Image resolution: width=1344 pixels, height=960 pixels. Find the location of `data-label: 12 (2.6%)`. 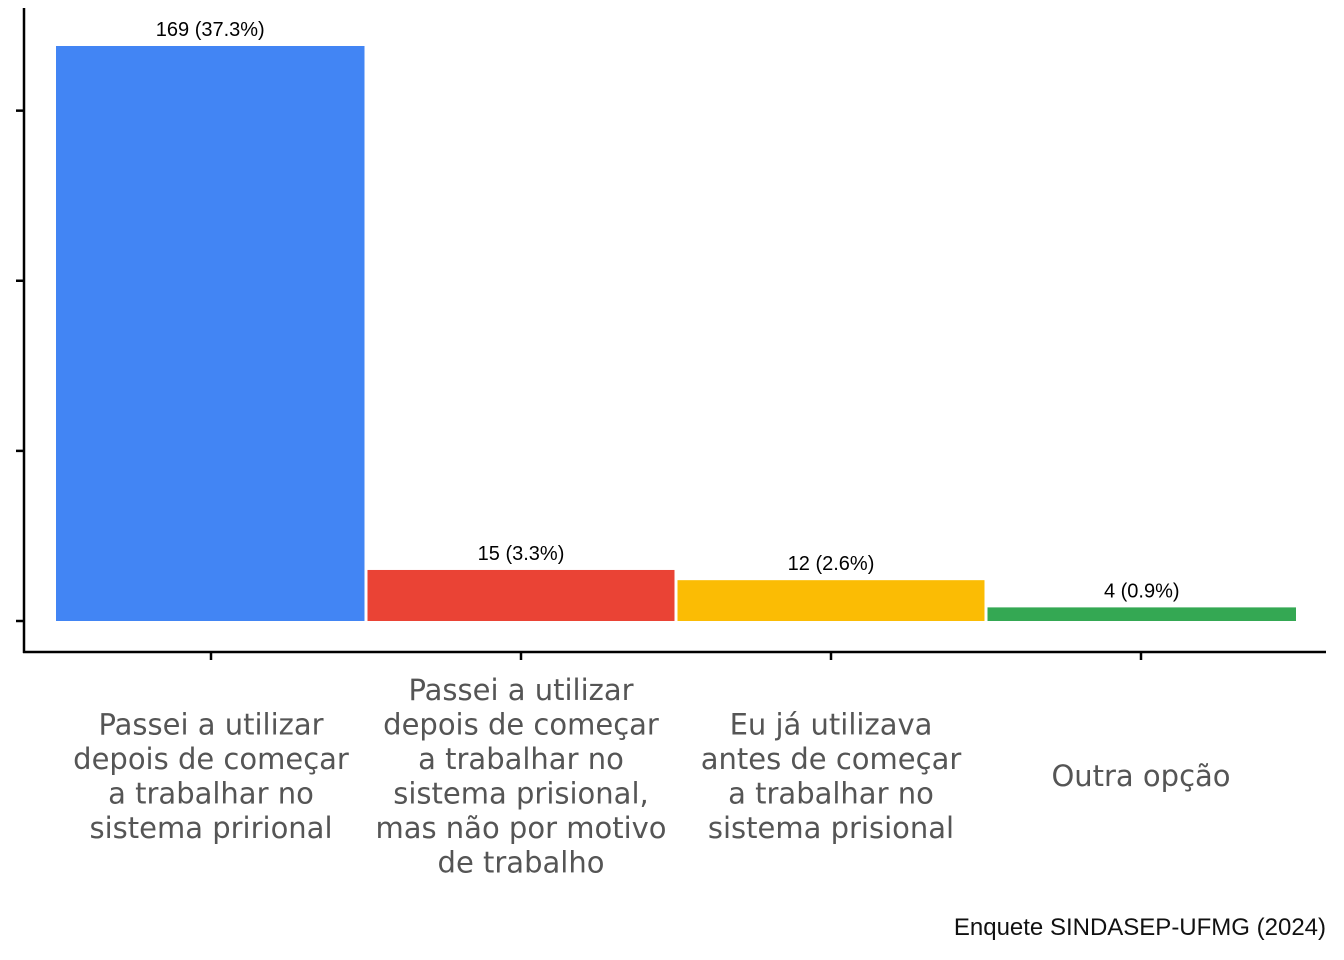

data-label: 12 (2.6%) is located at coordinates (831, 564).